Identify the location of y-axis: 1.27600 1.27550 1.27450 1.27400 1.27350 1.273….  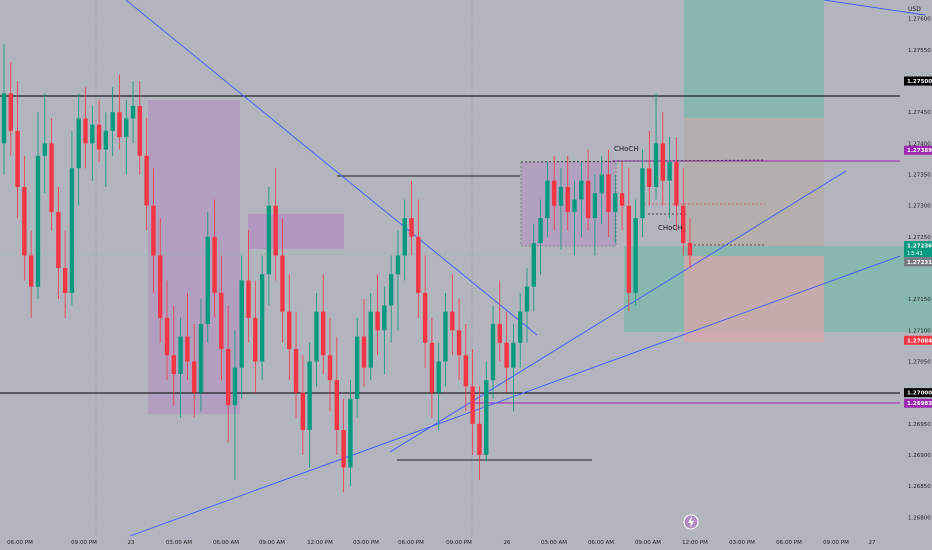
(919, 269).